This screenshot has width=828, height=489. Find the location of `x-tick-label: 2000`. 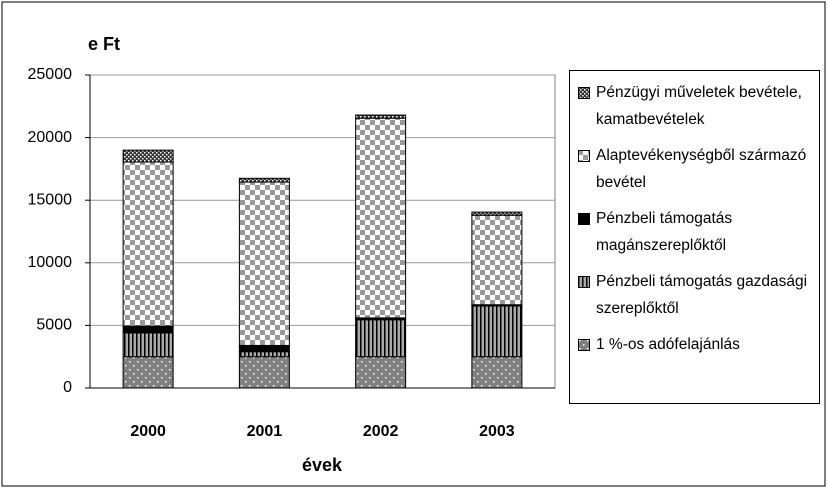

x-tick-label: 2000 is located at coordinates (148, 431).